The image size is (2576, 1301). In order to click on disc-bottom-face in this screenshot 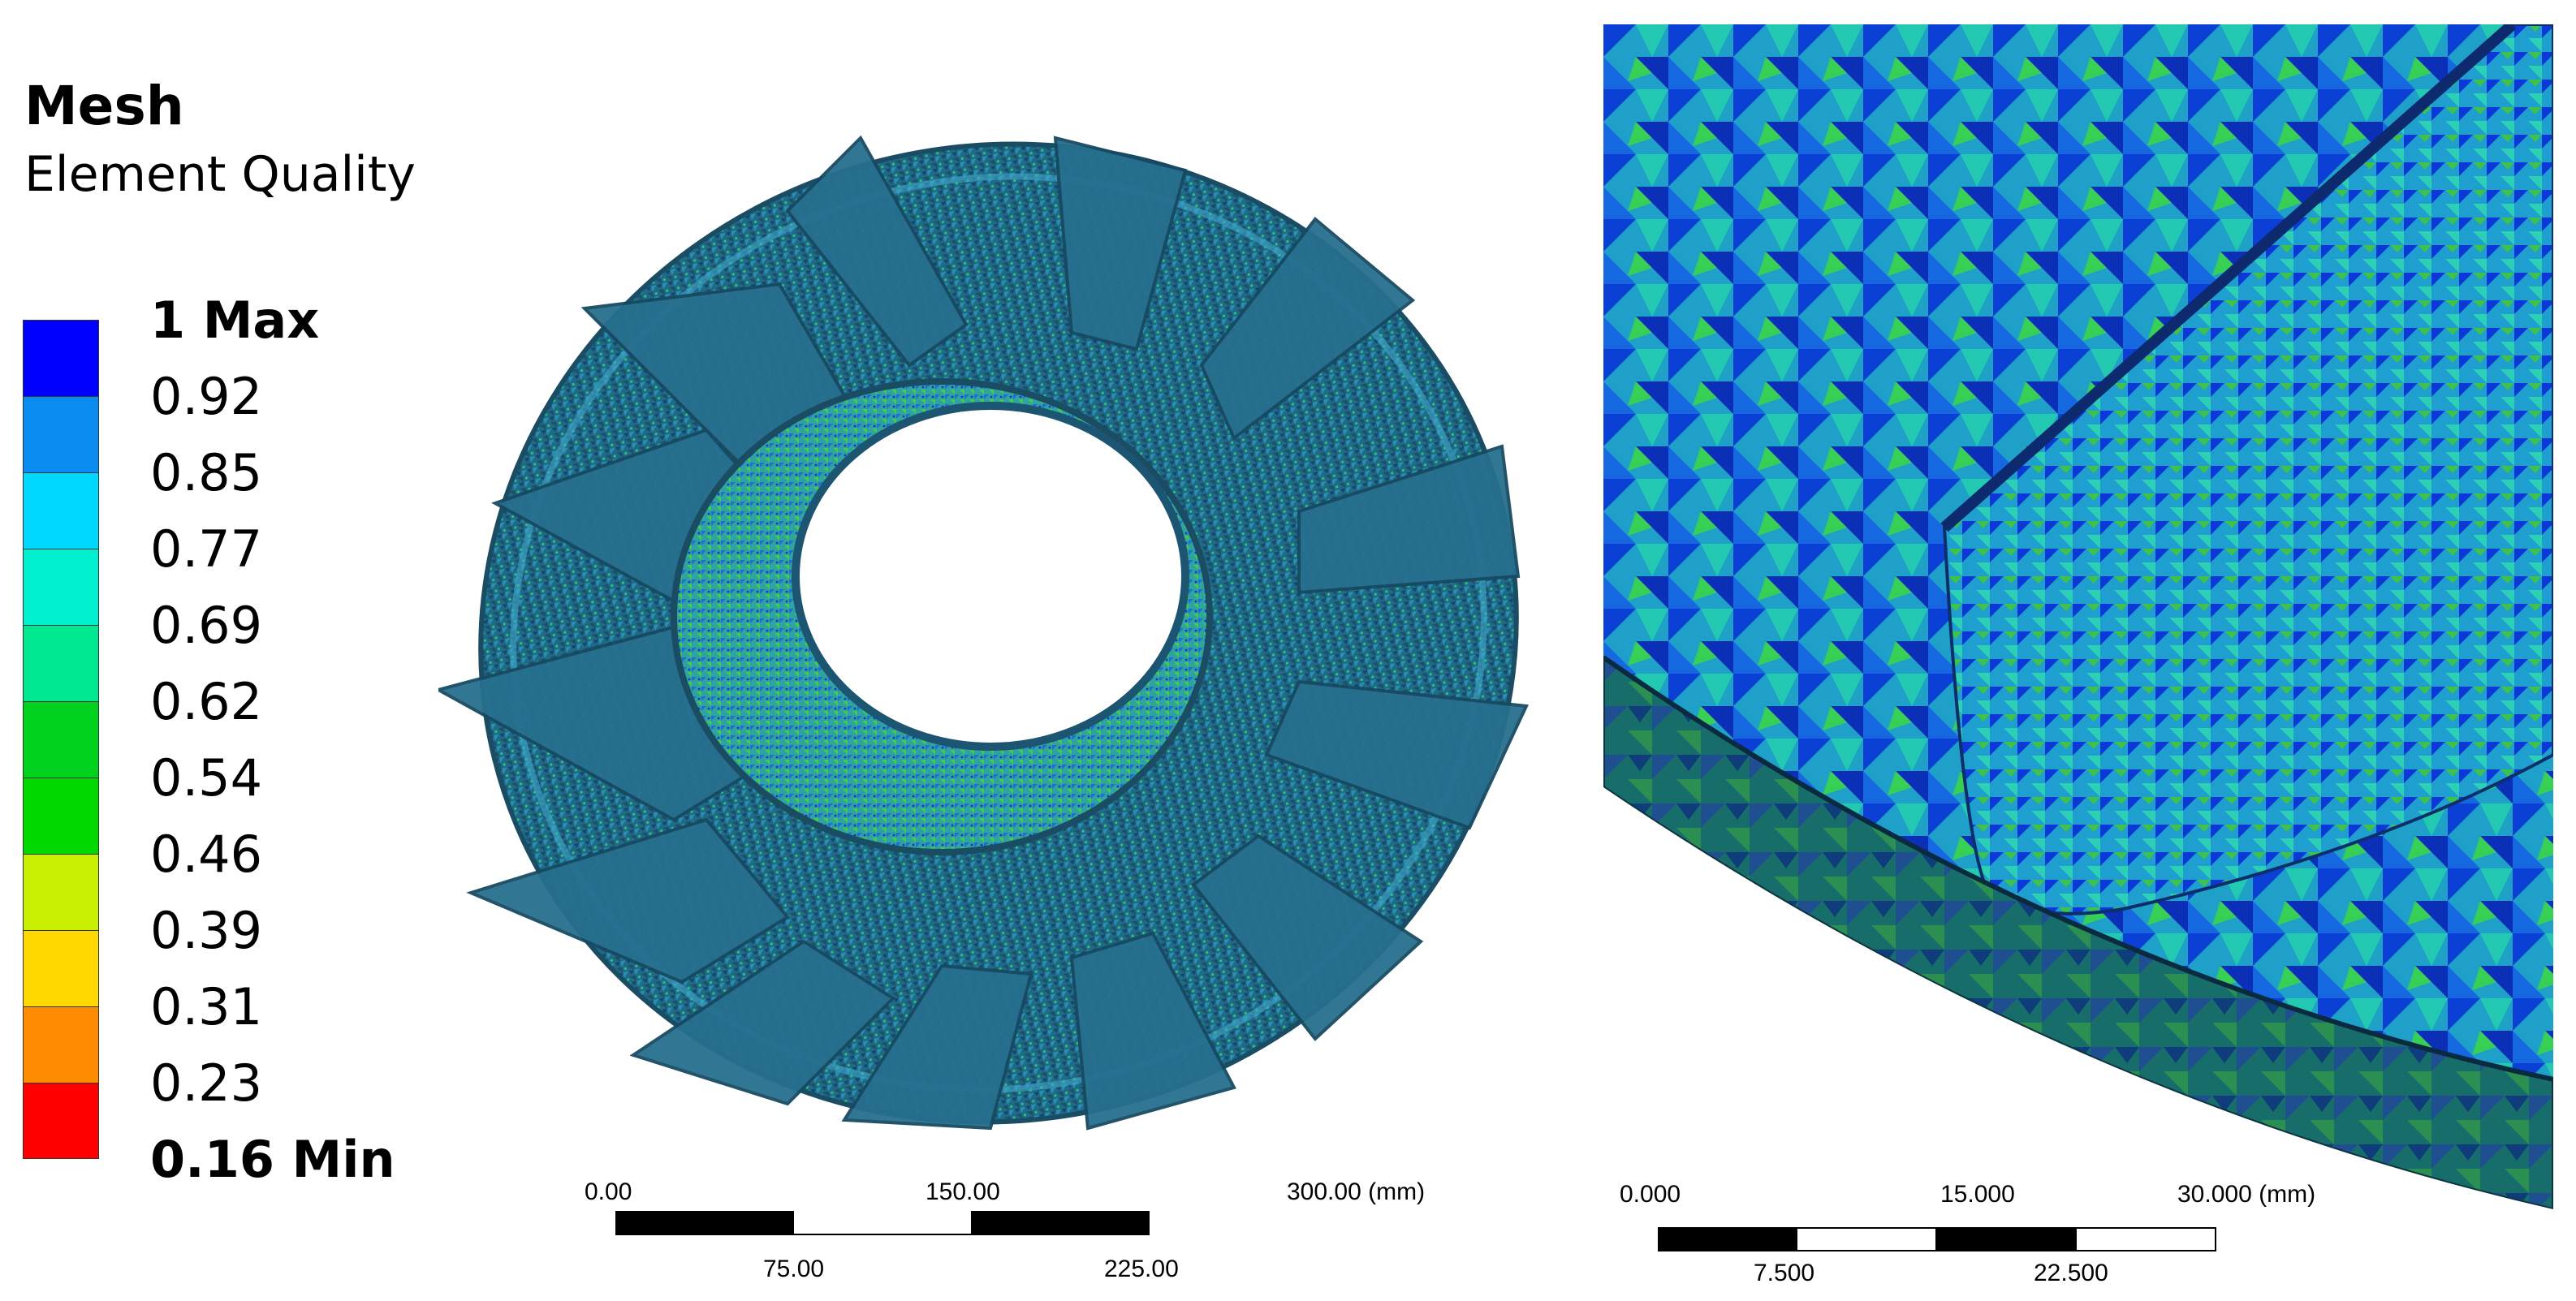, I will do `click(2078, 1006)`.